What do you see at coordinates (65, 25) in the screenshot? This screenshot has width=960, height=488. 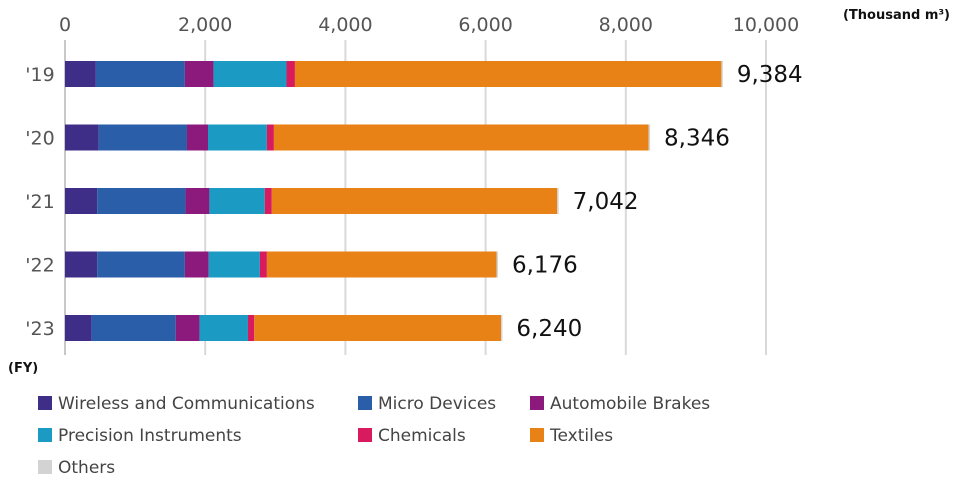 I see `x-tick-label: 0` at bounding box center [65, 25].